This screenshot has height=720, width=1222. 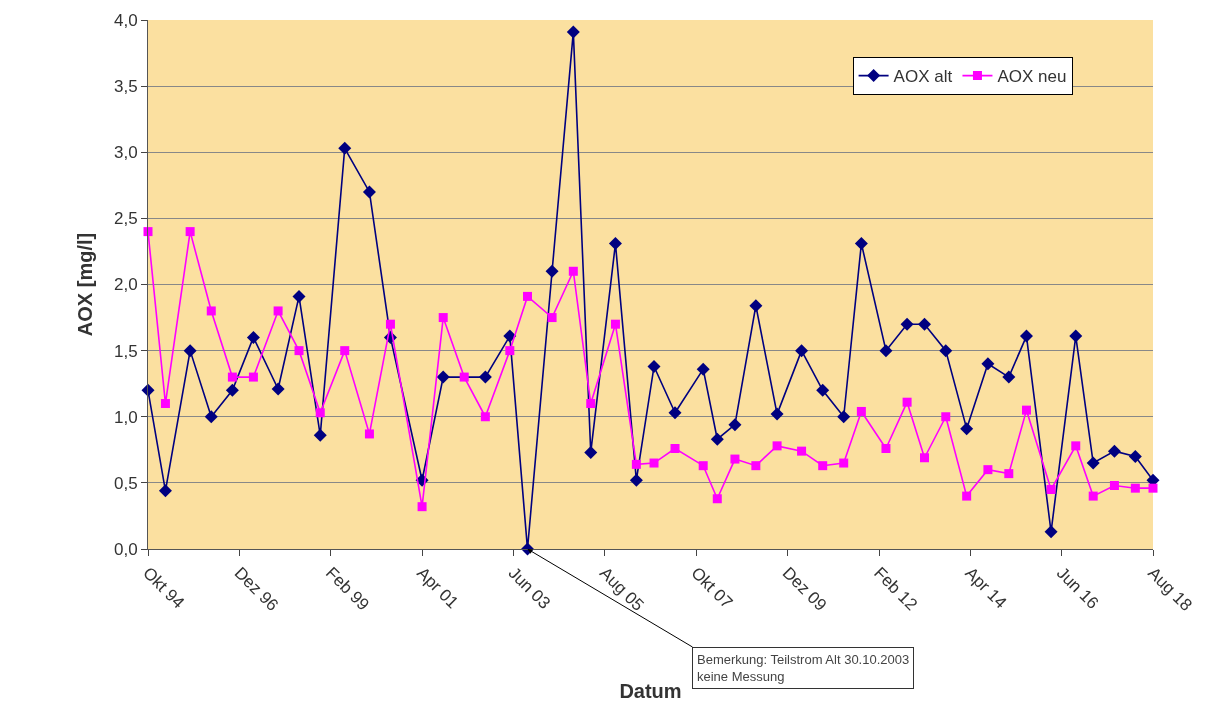 What do you see at coordinates (986, 588) in the screenshot?
I see `x-tick-label: Apr 14` at bounding box center [986, 588].